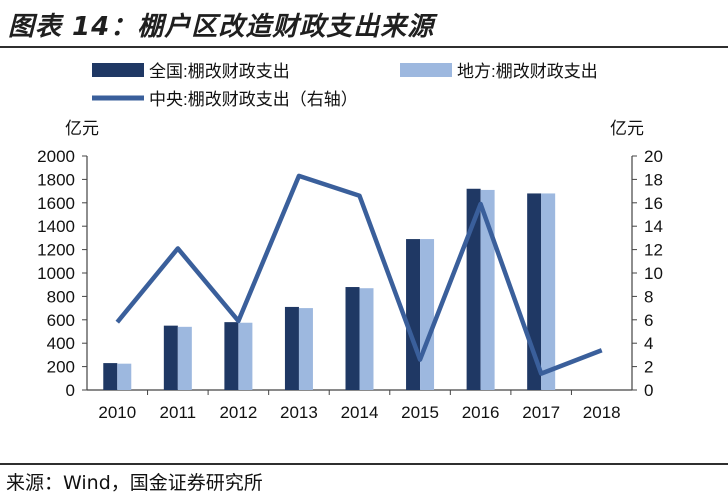 The height and width of the screenshot is (495, 728). I want to click on left-tick-label: 400, so click(61, 343).